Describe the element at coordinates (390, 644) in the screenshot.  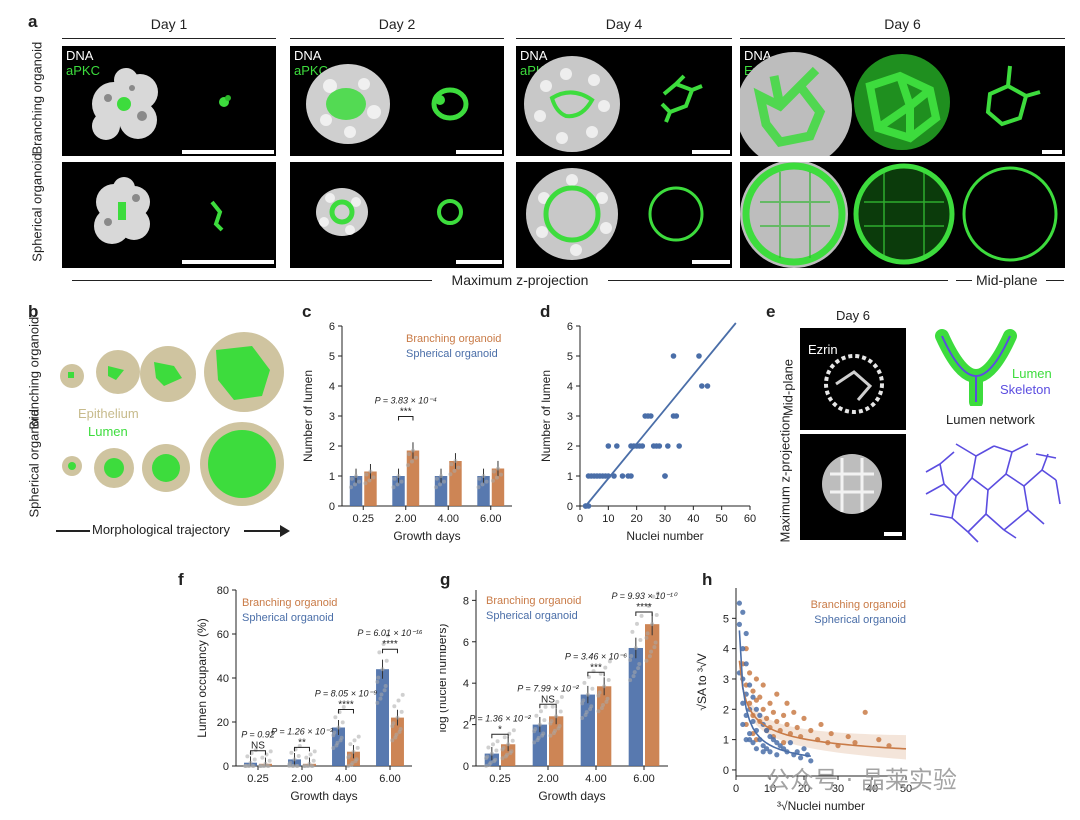
I see `sig-marker: ****` at that location.